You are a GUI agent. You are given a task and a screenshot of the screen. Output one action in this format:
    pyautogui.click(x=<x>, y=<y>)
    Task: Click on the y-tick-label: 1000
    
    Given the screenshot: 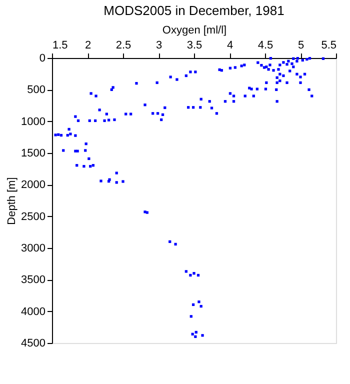 What is the action you would take?
    pyautogui.click(x=33, y=122)
    